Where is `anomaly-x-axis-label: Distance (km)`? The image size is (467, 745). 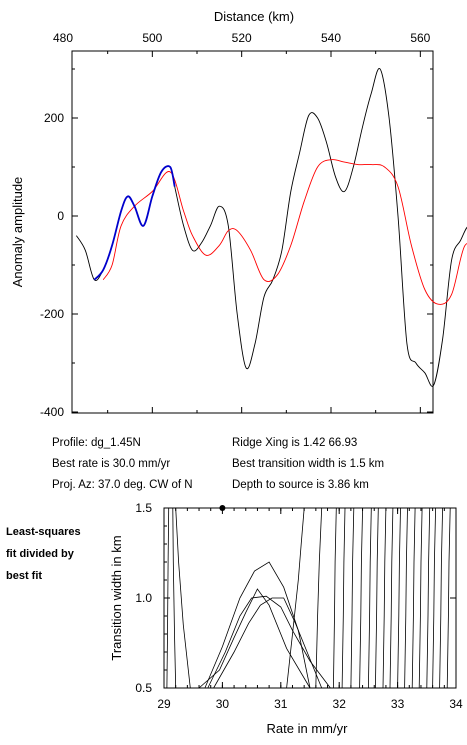 anomaly-x-axis-label: Distance (km) is located at coordinates (254, 16).